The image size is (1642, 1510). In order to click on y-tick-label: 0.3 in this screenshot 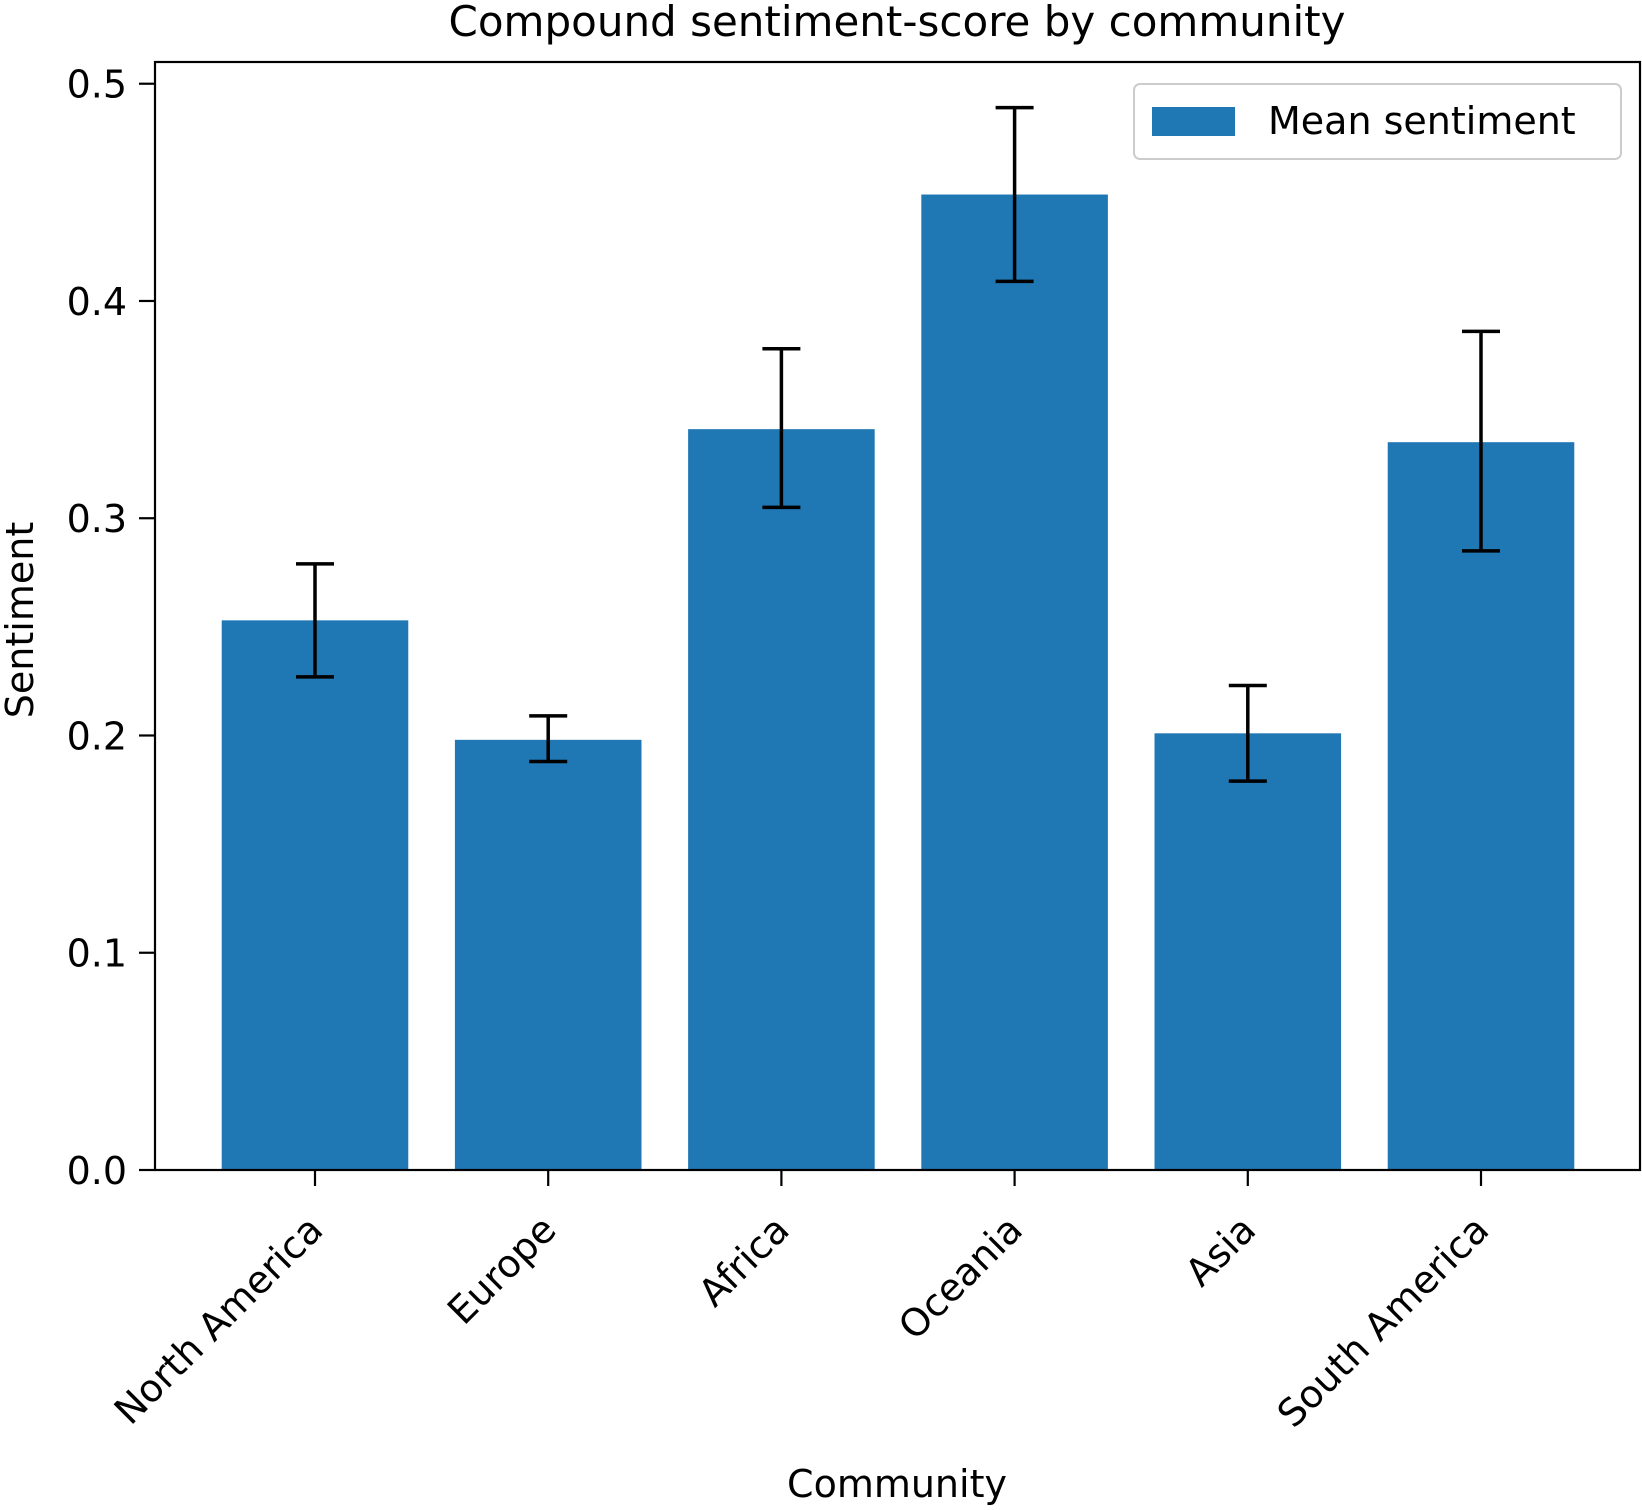, I will do `click(97, 519)`.